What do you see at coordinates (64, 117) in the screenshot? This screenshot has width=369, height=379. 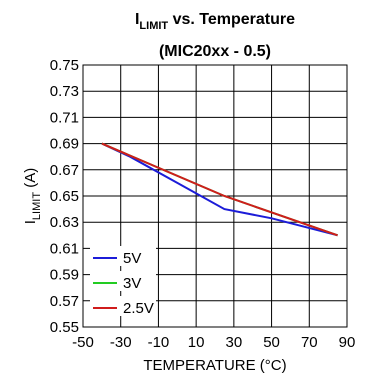 I see `y-tick-label: 0.71` at bounding box center [64, 117].